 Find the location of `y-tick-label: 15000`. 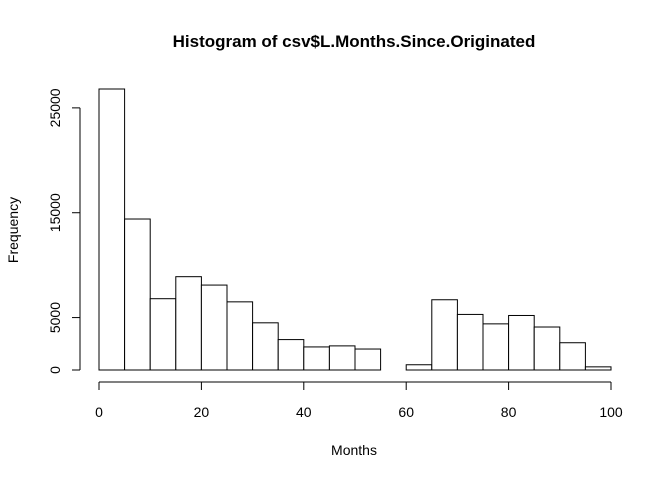

y-tick-label: 15000 is located at coordinates (55, 212).